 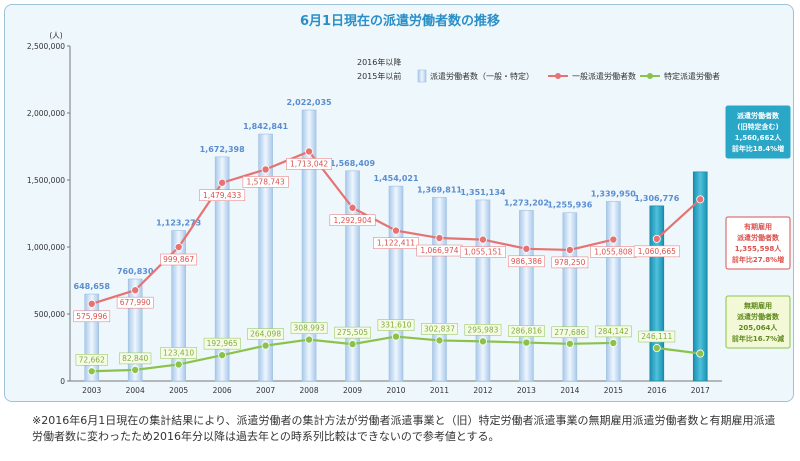 What do you see at coordinates (422, 76) in the screenshot?
I see `legend-bar-swatch` at bounding box center [422, 76].